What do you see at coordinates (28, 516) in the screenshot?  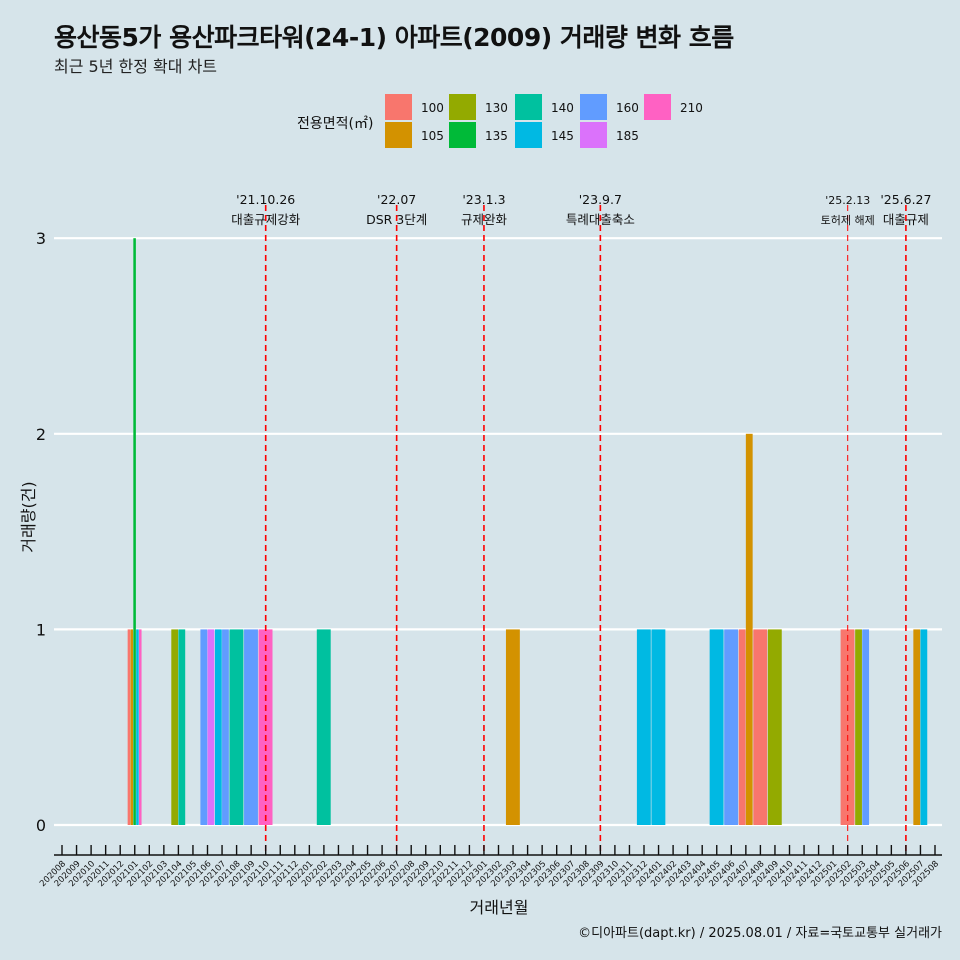 I see `y-axis-title: 거래량(건)` at bounding box center [28, 516].